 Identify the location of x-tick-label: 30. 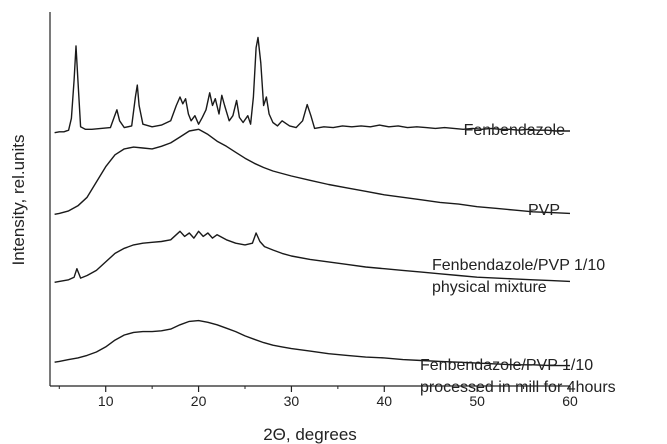
(292, 401).